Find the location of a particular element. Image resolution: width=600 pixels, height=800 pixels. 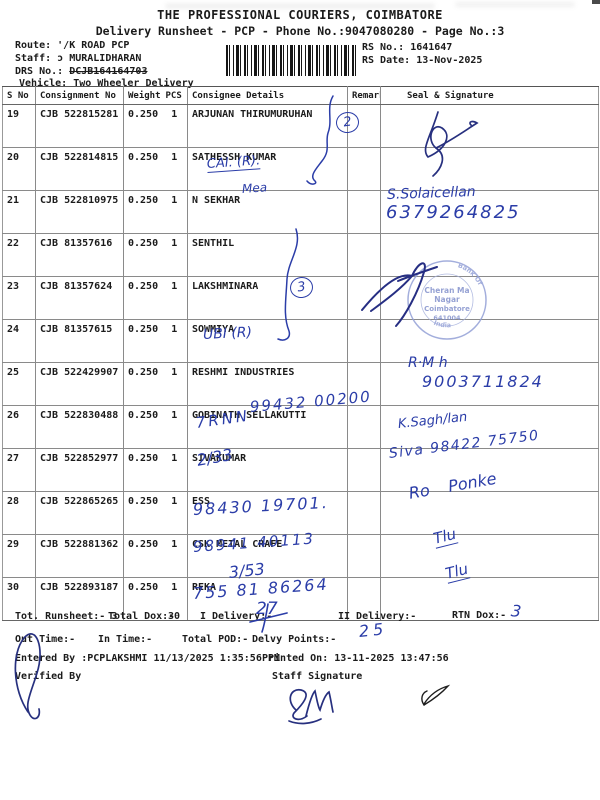

cell-consignee: SENTHIL is located at coordinates (267, 255).